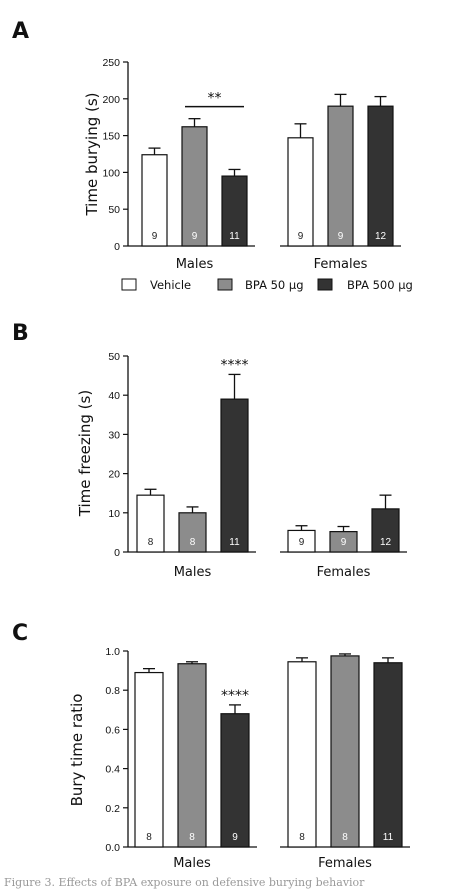  Describe the element at coordinates (114, 396) in the screenshot. I see `y-tick-label: 40` at that location.